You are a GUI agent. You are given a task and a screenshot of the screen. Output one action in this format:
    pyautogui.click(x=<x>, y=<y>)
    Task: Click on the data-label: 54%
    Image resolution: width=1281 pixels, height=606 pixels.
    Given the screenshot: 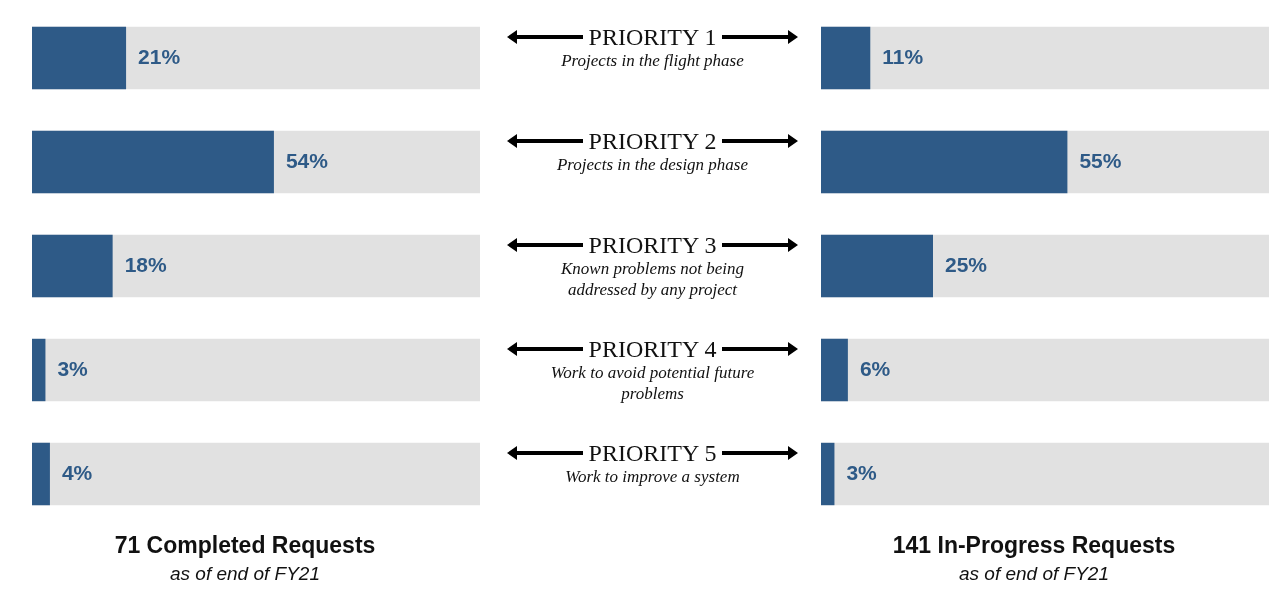 What is the action you would take?
    pyautogui.click(x=307, y=160)
    